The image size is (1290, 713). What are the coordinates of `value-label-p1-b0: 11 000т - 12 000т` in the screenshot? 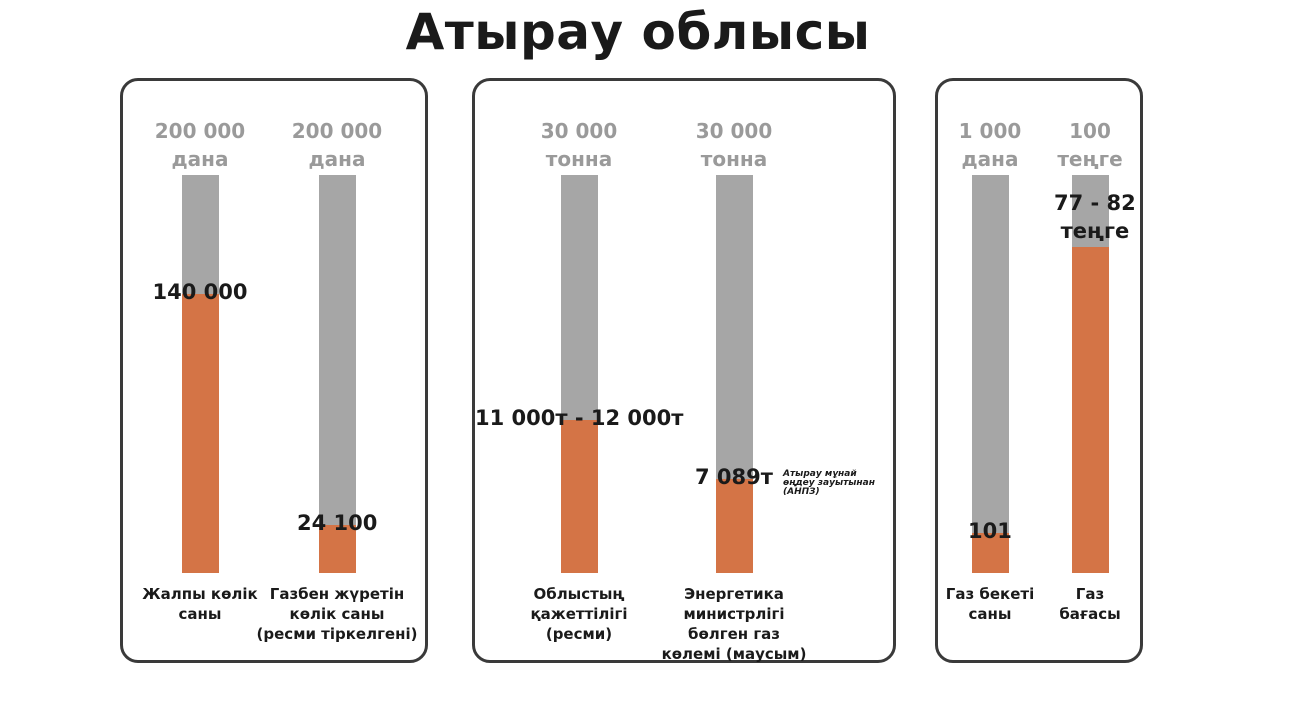 It's located at (579, 418).